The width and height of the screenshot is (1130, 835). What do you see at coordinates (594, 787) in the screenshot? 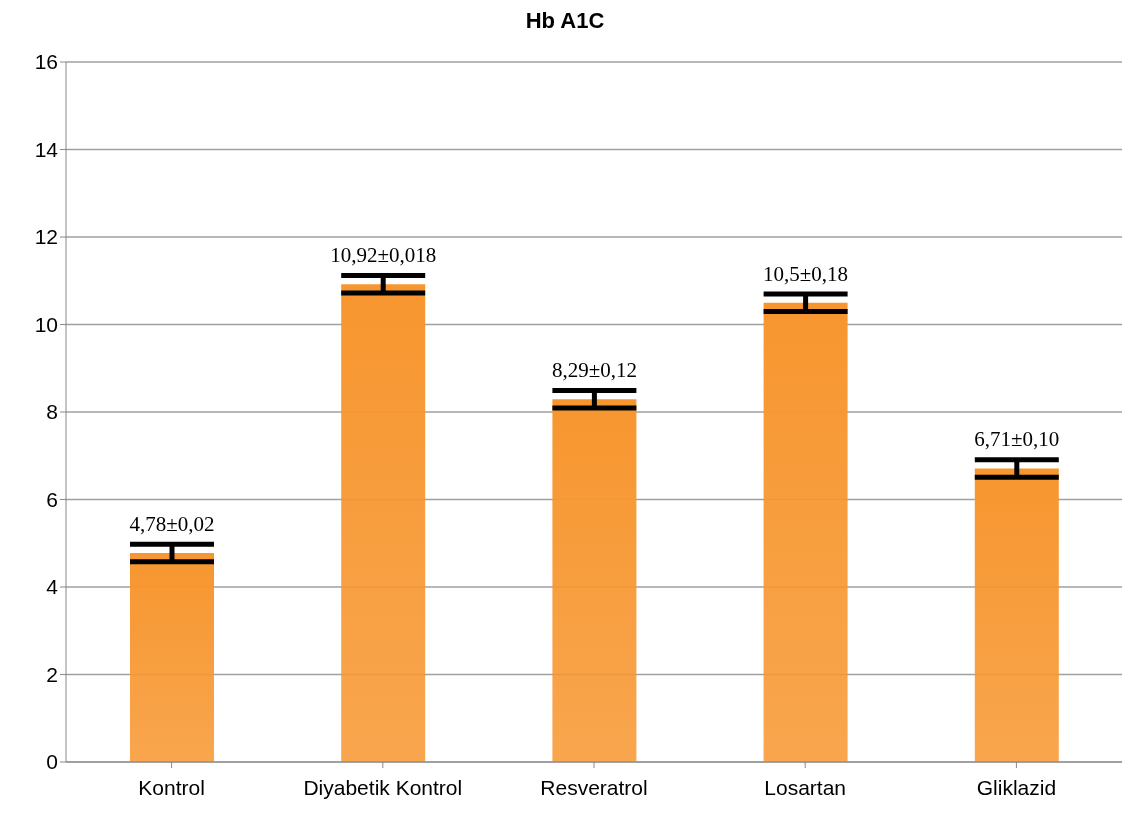
I see `x-tick-label: Resveratrol` at bounding box center [594, 787].